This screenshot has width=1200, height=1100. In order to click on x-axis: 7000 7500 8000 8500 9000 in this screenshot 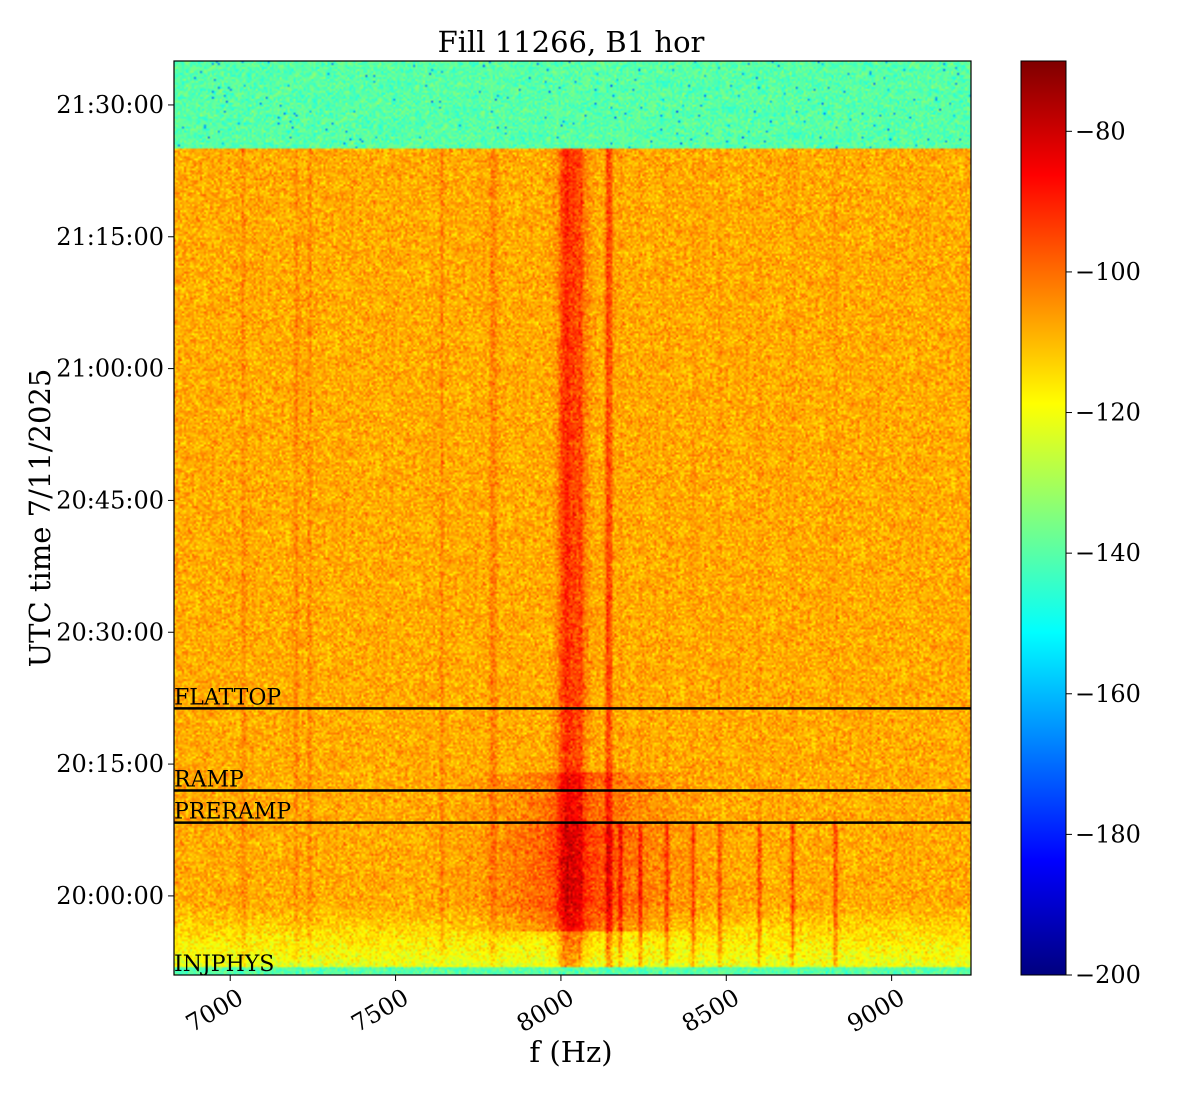, I will do `click(545, 1006)`.